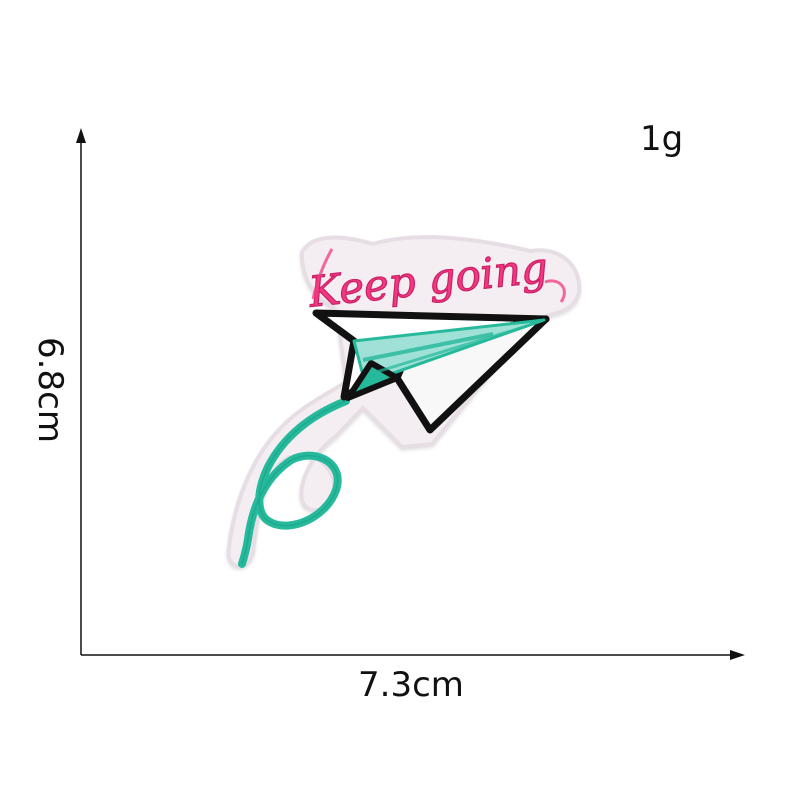 This screenshot has height=800, width=800. Describe the element at coordinates (50, 390) in the screenshot. I see `height-label: 6.8cm` at that location.